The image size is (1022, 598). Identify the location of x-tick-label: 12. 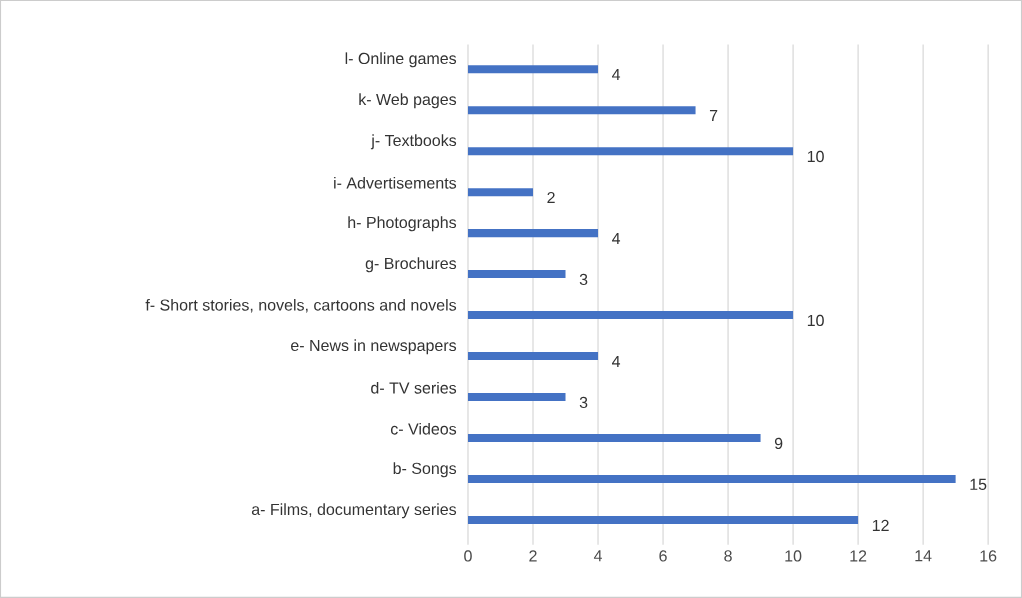
(858, 556).